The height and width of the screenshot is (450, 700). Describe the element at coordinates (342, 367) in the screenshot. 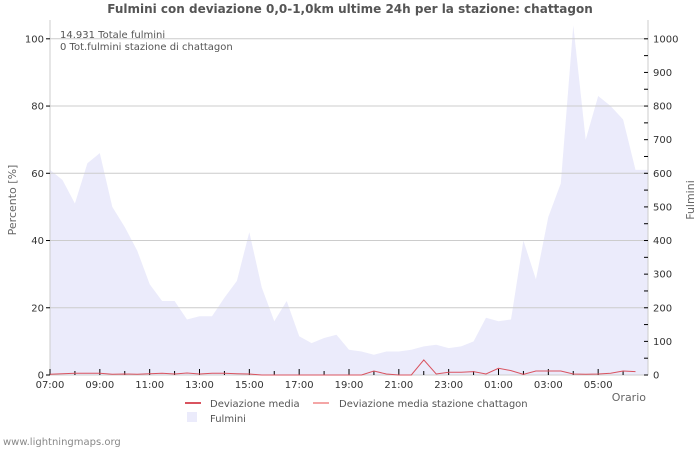

I see `deviazione-media-line` at that location.